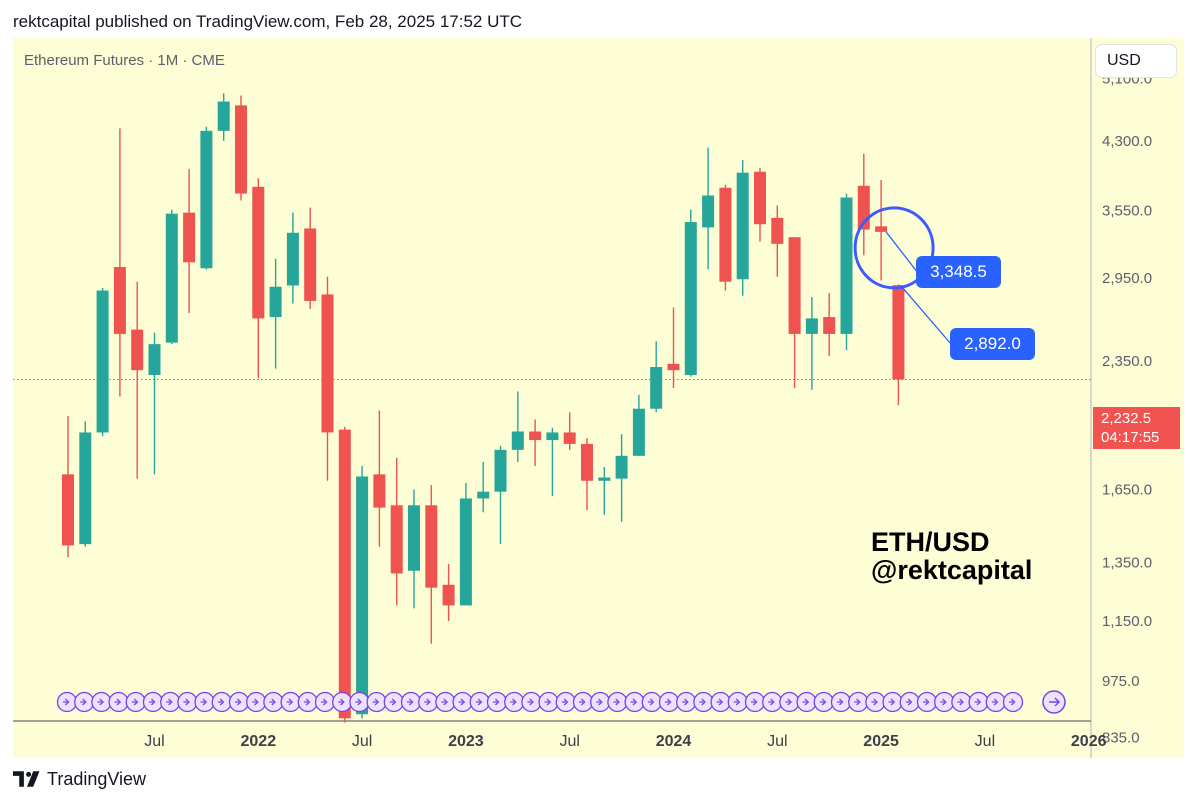  I want to click on y-tick-label: 3,550.0, so click(1127, 211).